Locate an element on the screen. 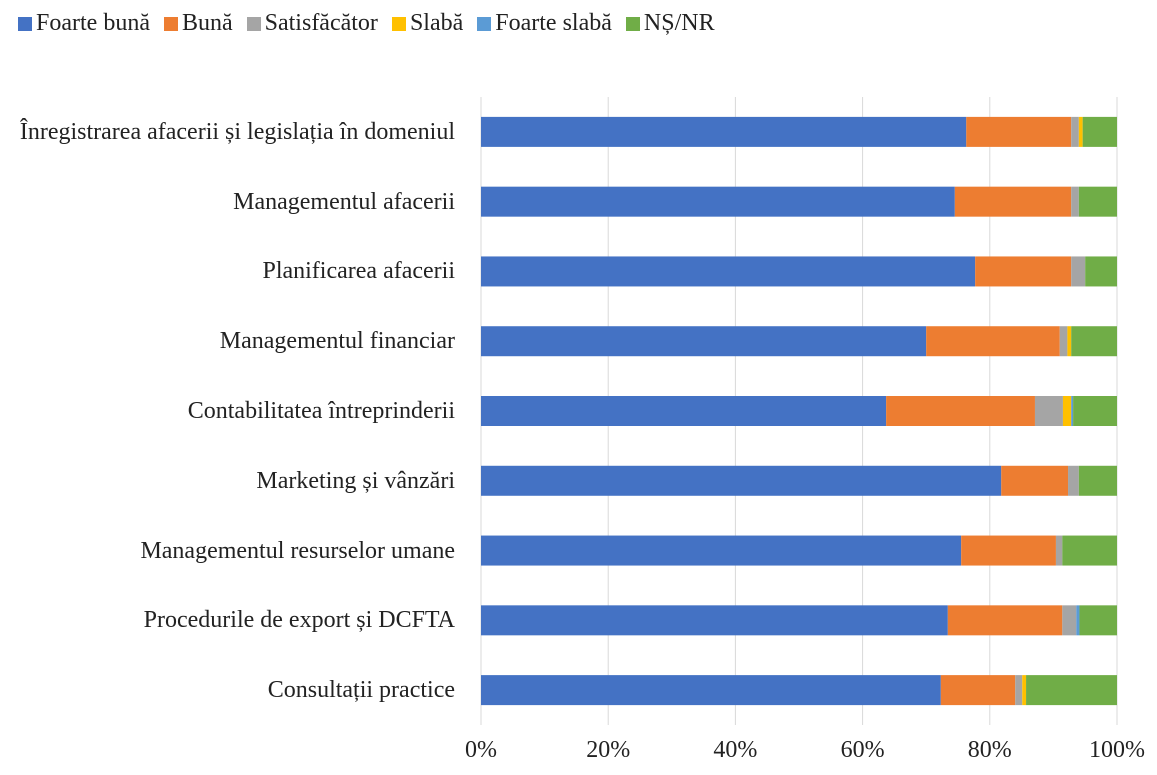 The height and width of the screenshot is (775, 1157). x-tick-label: 0% is located at coordinates (481, 750).